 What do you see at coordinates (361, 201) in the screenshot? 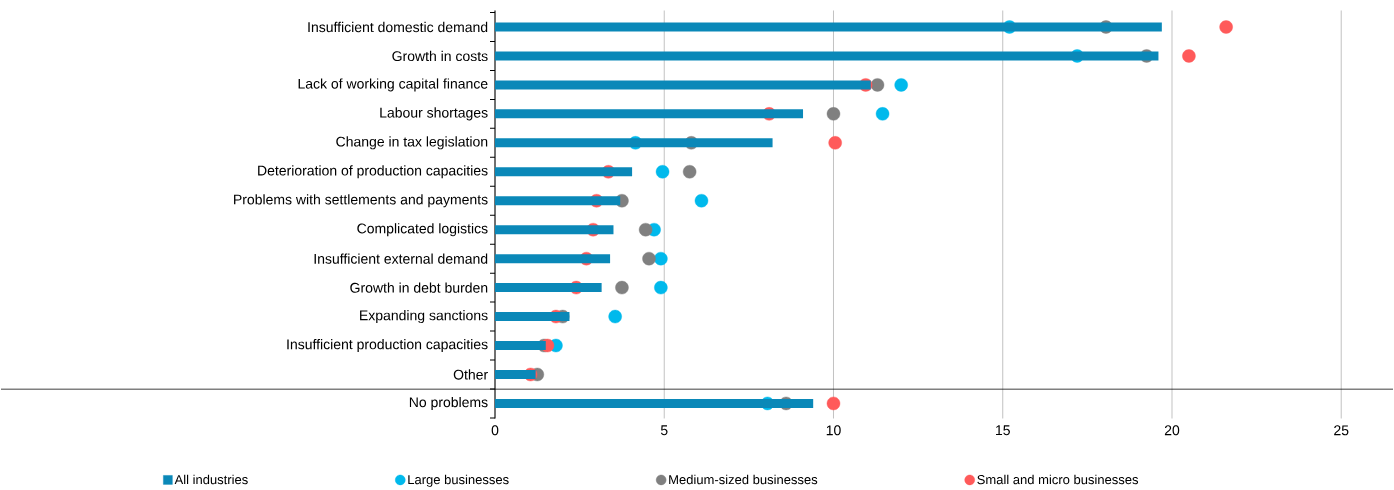
I see `y-tick-label: Problems with settlements and payments` at bounding box center [361, 201].